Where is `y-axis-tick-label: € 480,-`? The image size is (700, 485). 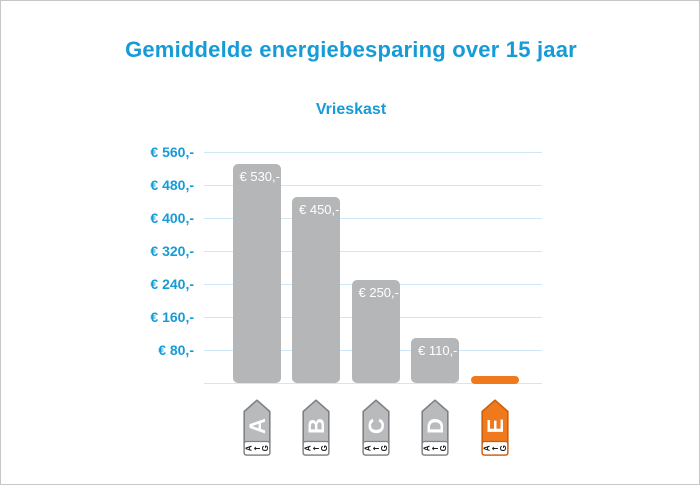 y-axis-tick-label: € 480,- is located at coordinates (172, 185).